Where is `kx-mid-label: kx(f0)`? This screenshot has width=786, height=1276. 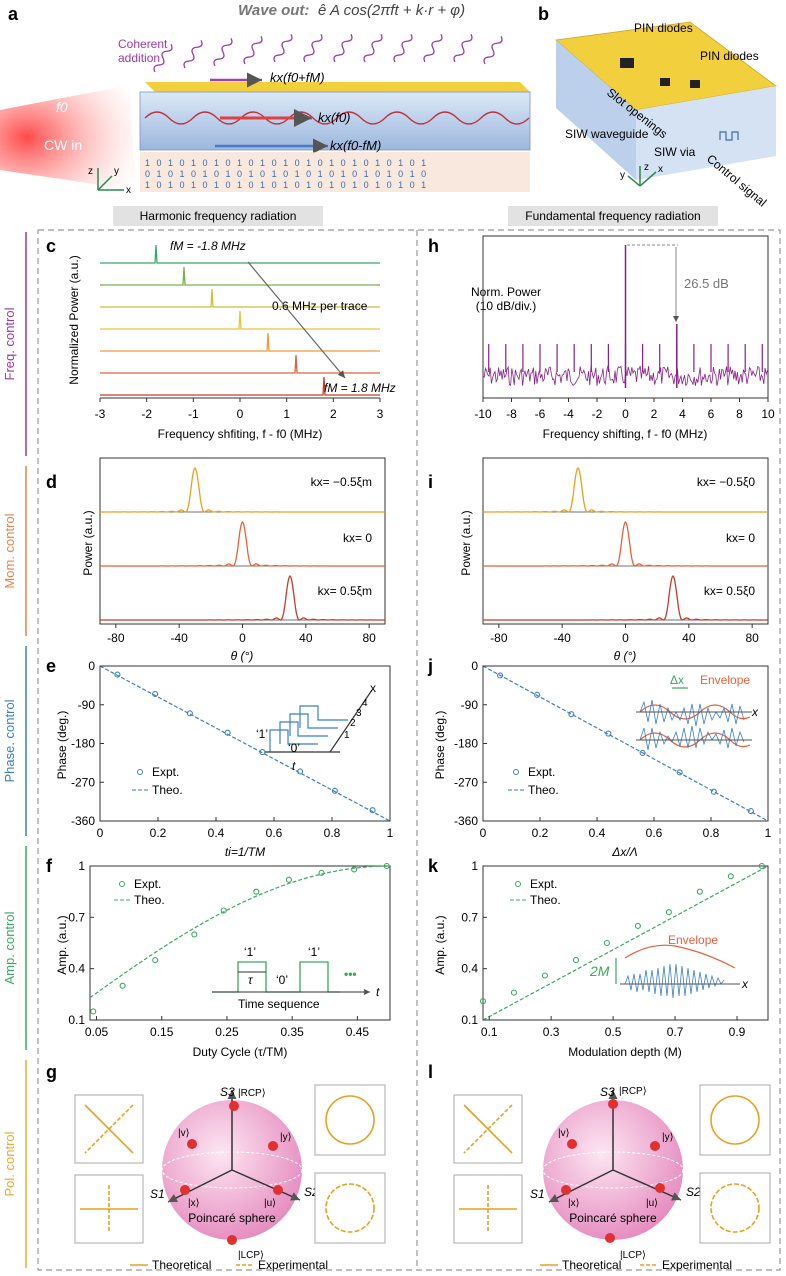 kx-mid-label: kx(f0) is located at coordinates (334, 117).